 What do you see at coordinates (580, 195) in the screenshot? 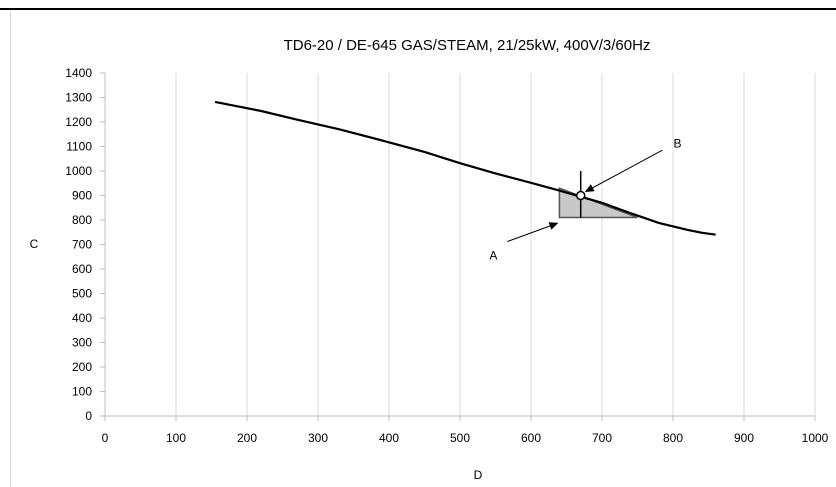
I see `annotation-b-circle` at bounding box center [580, 195].